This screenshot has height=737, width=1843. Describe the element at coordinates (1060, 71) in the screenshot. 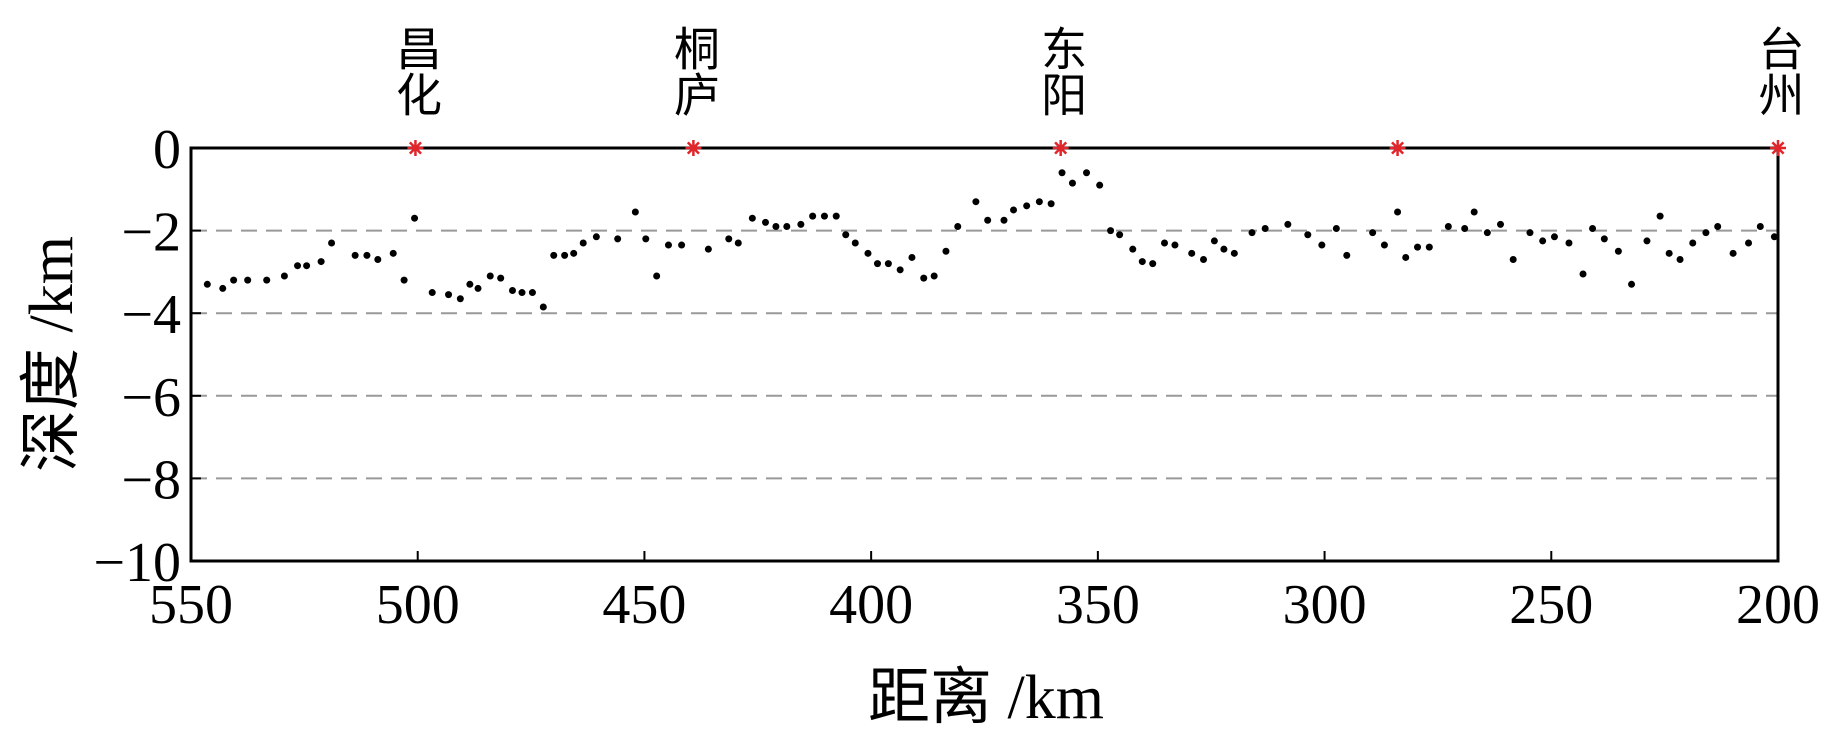

I see `station-label: 东阳` at that location.